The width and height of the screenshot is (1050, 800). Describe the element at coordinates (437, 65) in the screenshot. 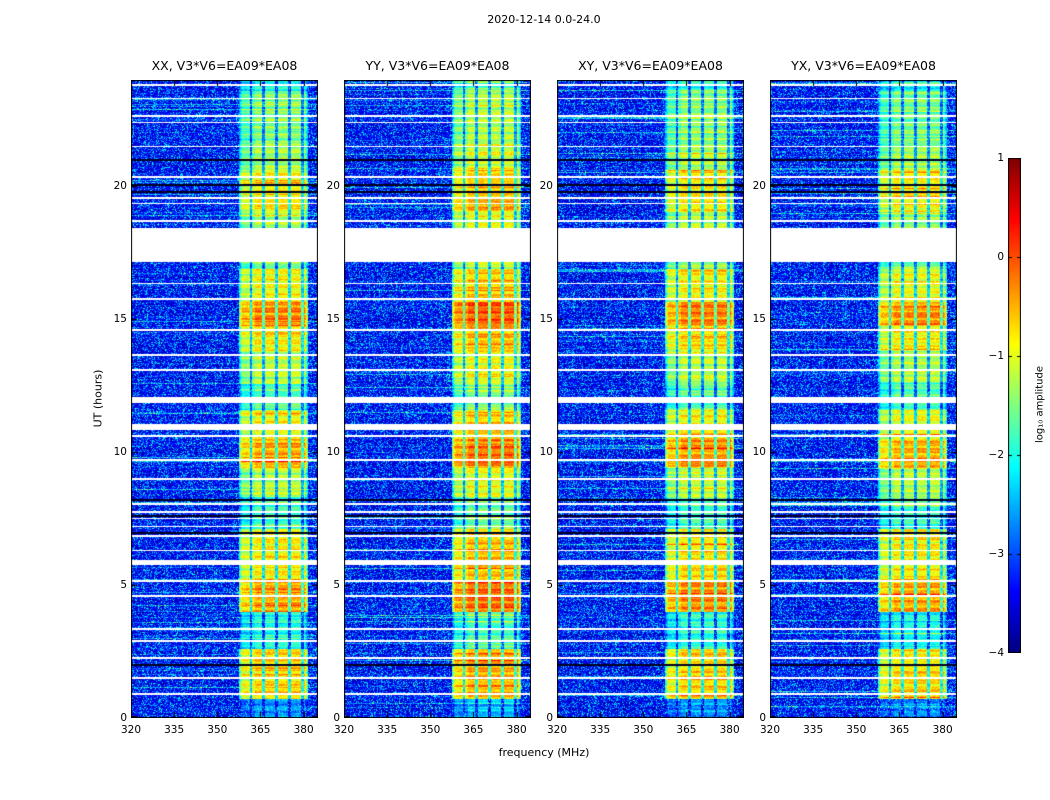

I see `panel-title: YY, V3*V6=EA09*EA08` at that location.